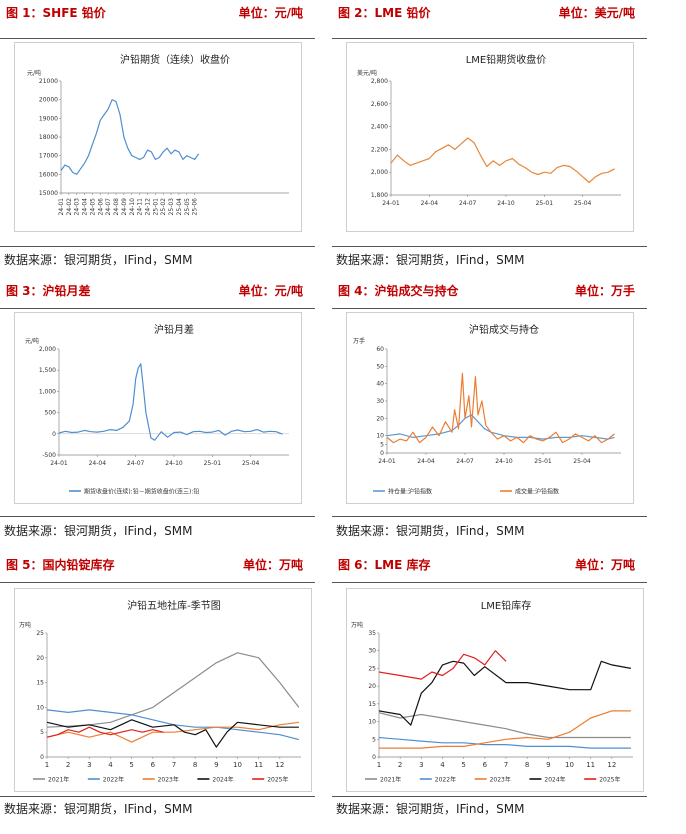 Image resolution: width=686 pixels, height=834 pixels. I want to click on y-axis-label: 美元/吨, so click(367, 73).